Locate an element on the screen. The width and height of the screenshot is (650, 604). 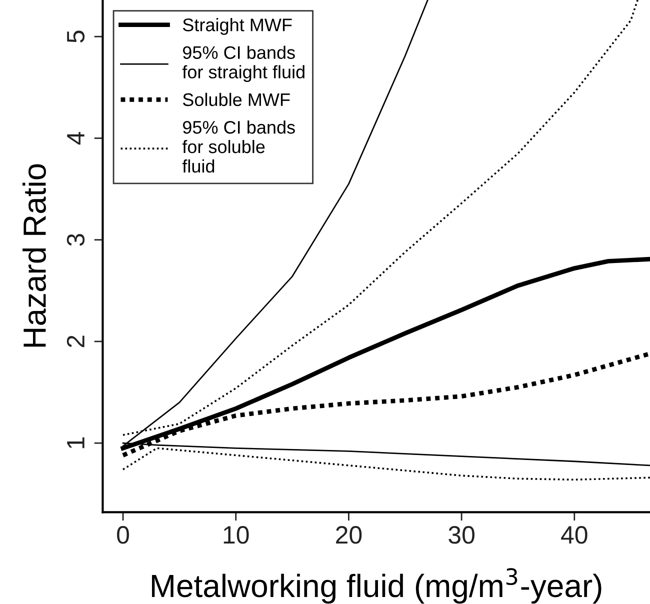
y-tick-label: 1 is located at coordinates (75, 442).